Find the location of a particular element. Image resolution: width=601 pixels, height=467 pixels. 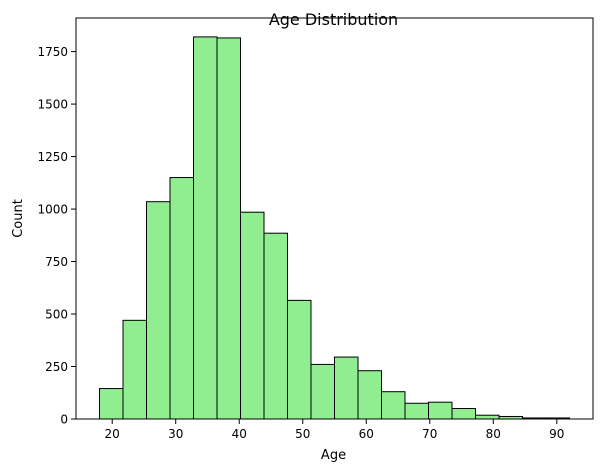

x-axis-label: Age is located at coordinates (333, 455).